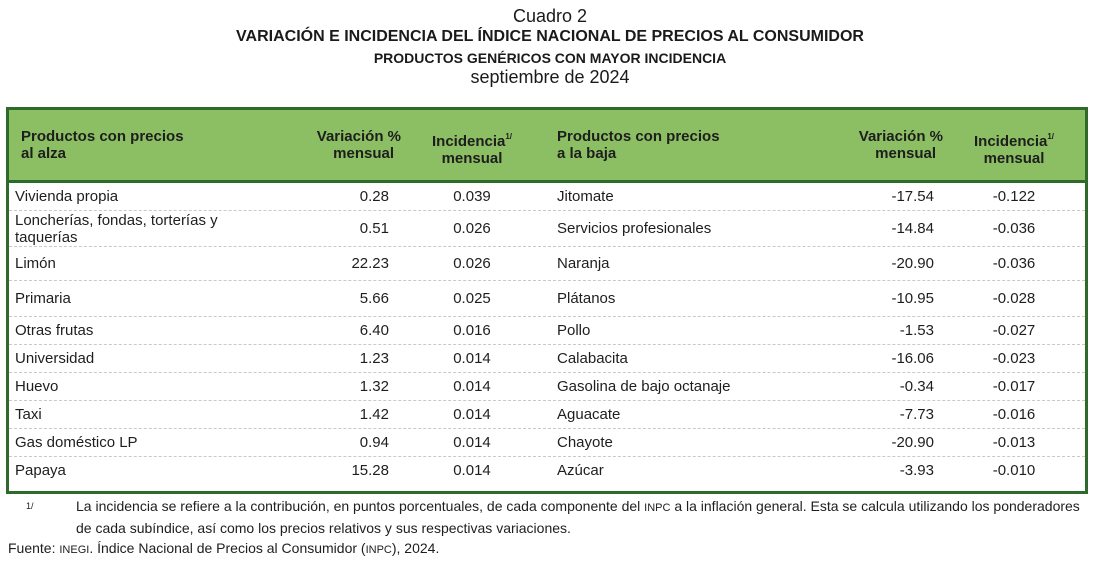 The height and width of the screenshot is (580, 1100). I want to click on cell-down-product: Pollo, so click(574, 330).